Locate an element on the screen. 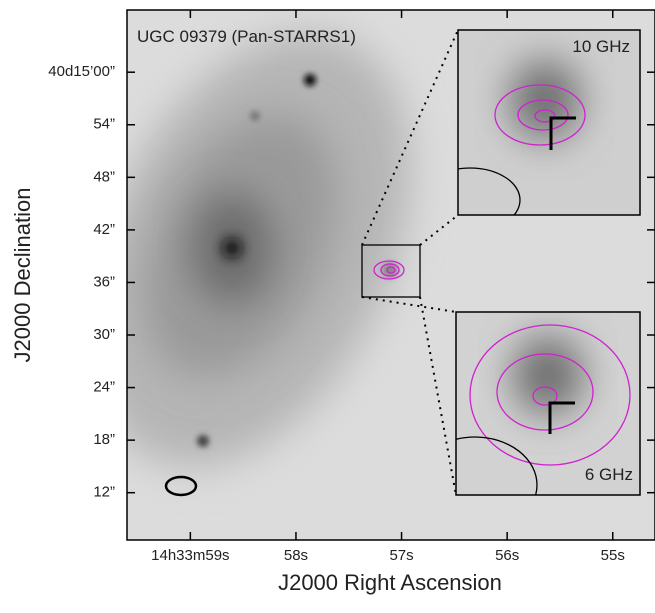 This screenshot has height=613, width=655. y-tick-label: 24” is located at coordinates (104, 387).